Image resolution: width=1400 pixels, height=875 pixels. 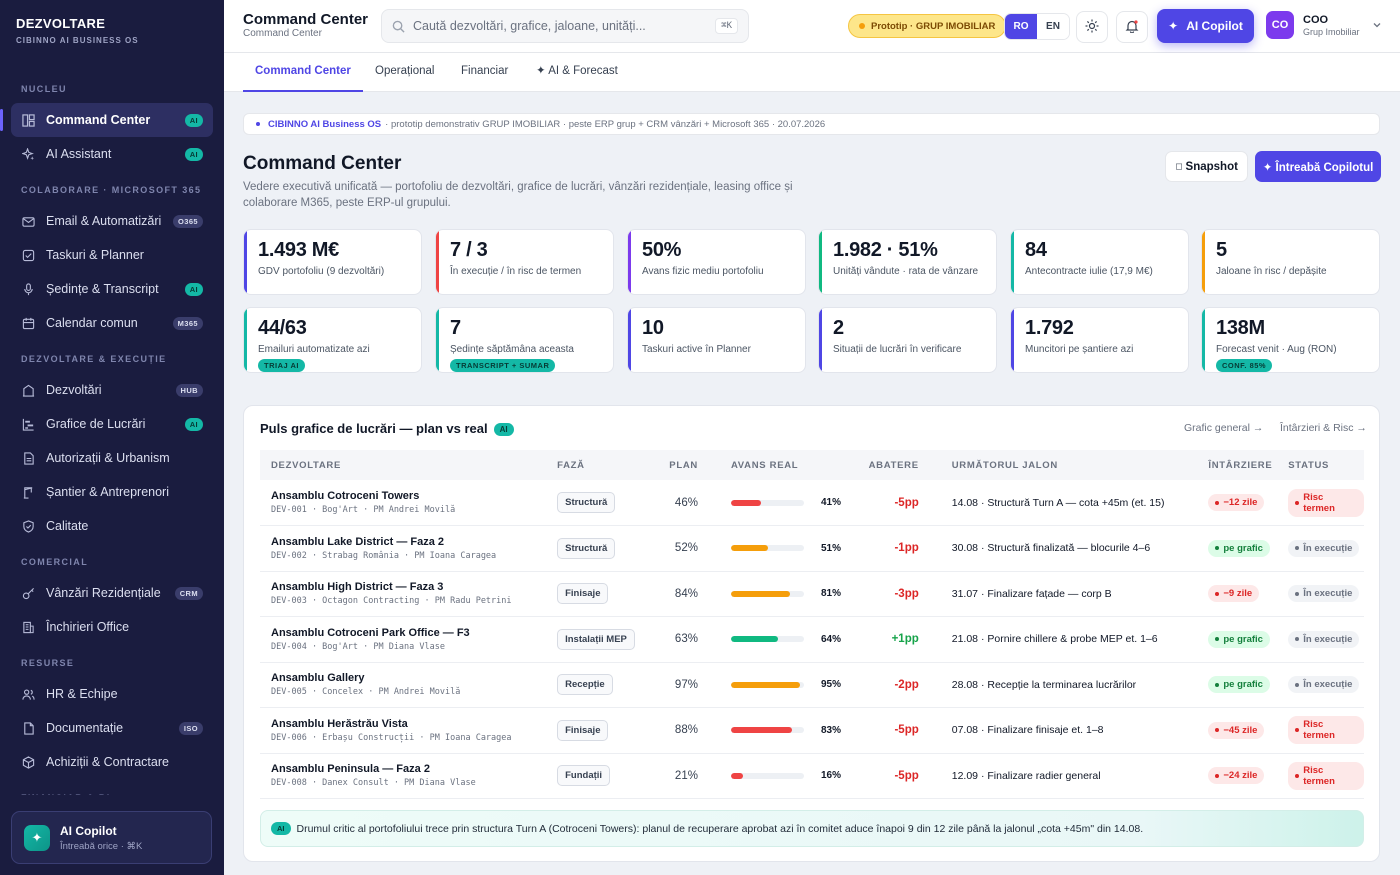 What do you see at coordinates (339, 723) in the screenshot?
I see `development-name: Ansamblu Herăstrău Vista` at bounding box center [339, 723].